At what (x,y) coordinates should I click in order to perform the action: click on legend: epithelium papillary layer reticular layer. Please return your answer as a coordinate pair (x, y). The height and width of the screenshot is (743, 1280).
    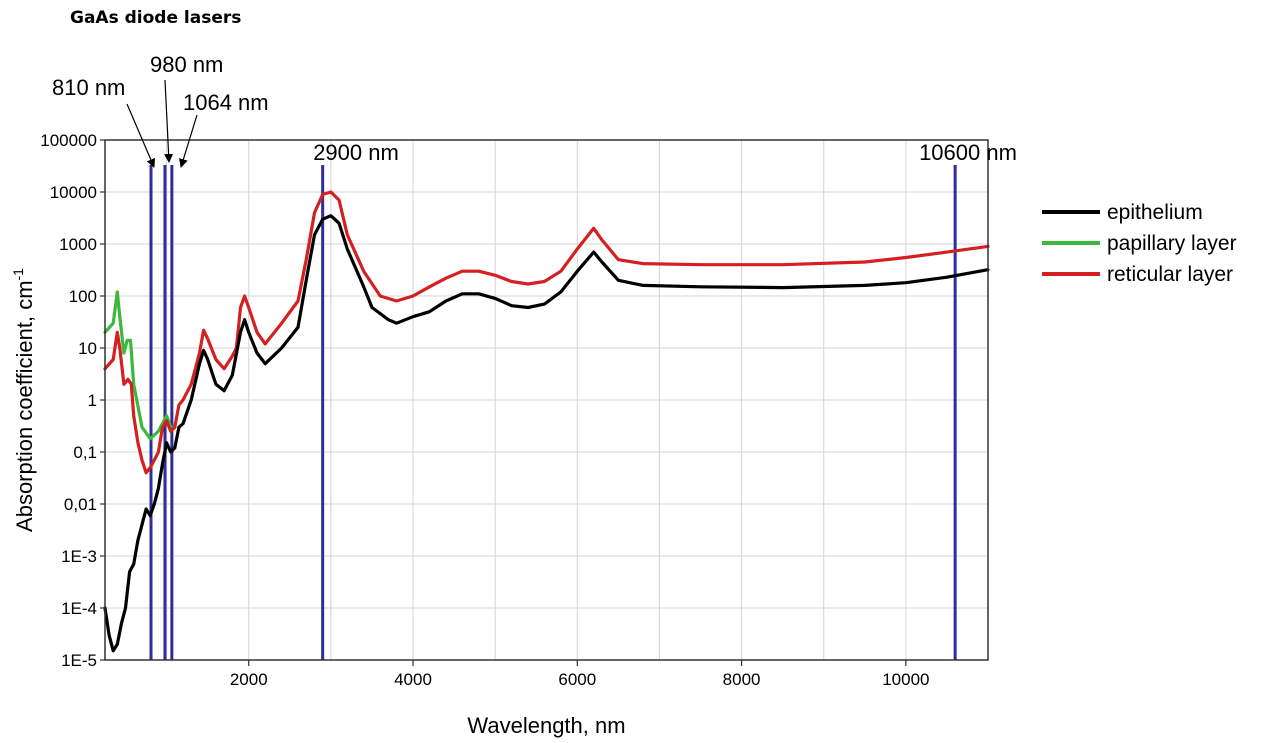
    Looking at the image, I should click on (1139, 243).